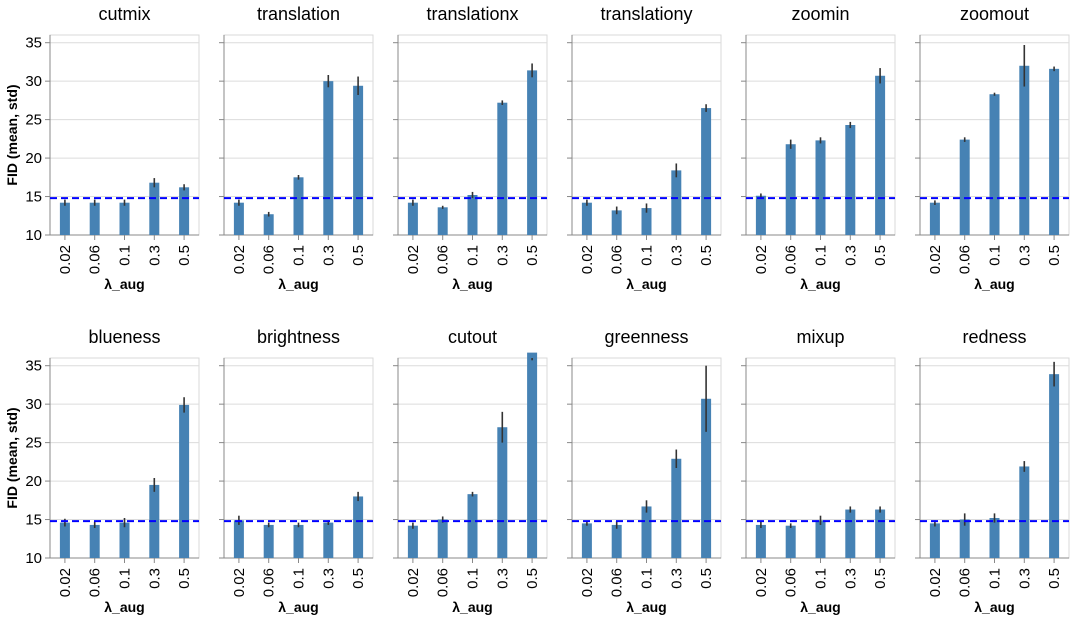 The height and width of the screenshot is (619, 1077). What do you see at coordinates (470, 148) in the screenshot?
I see `panel-translationx: 0.02 0.06 0.1 0.3 0.5 translationx λ_aug` at bounding box center [470, 148].